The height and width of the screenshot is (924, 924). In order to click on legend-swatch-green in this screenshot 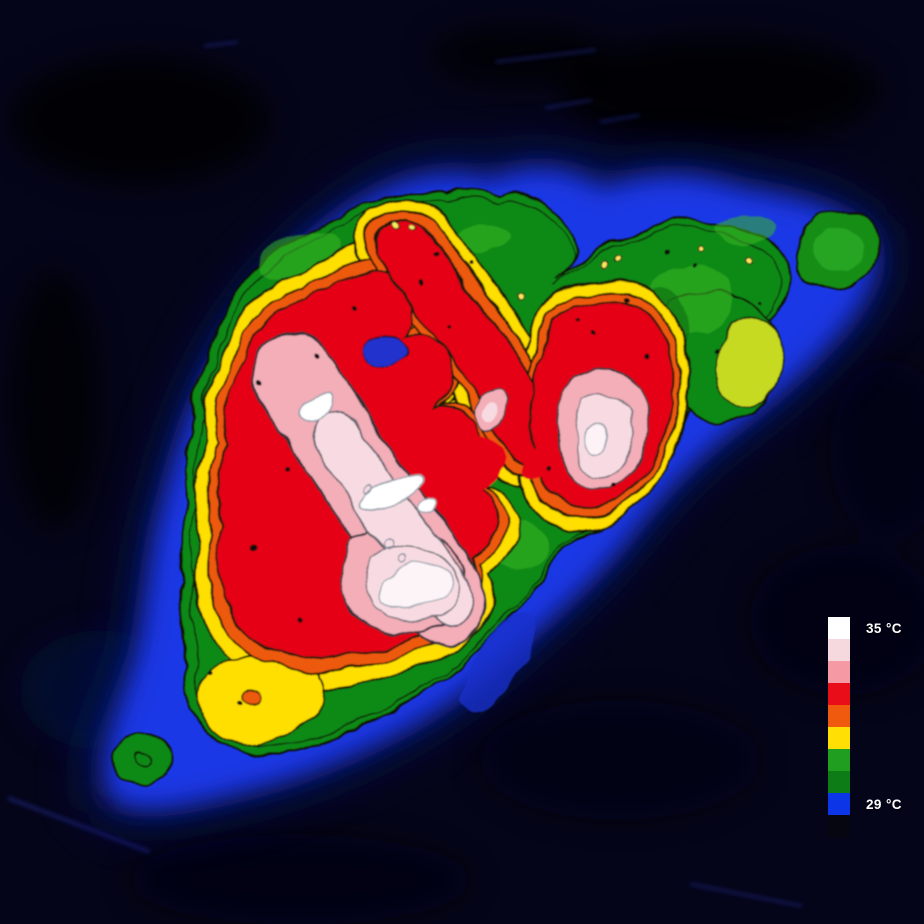, I will do `click(839, 760)`.